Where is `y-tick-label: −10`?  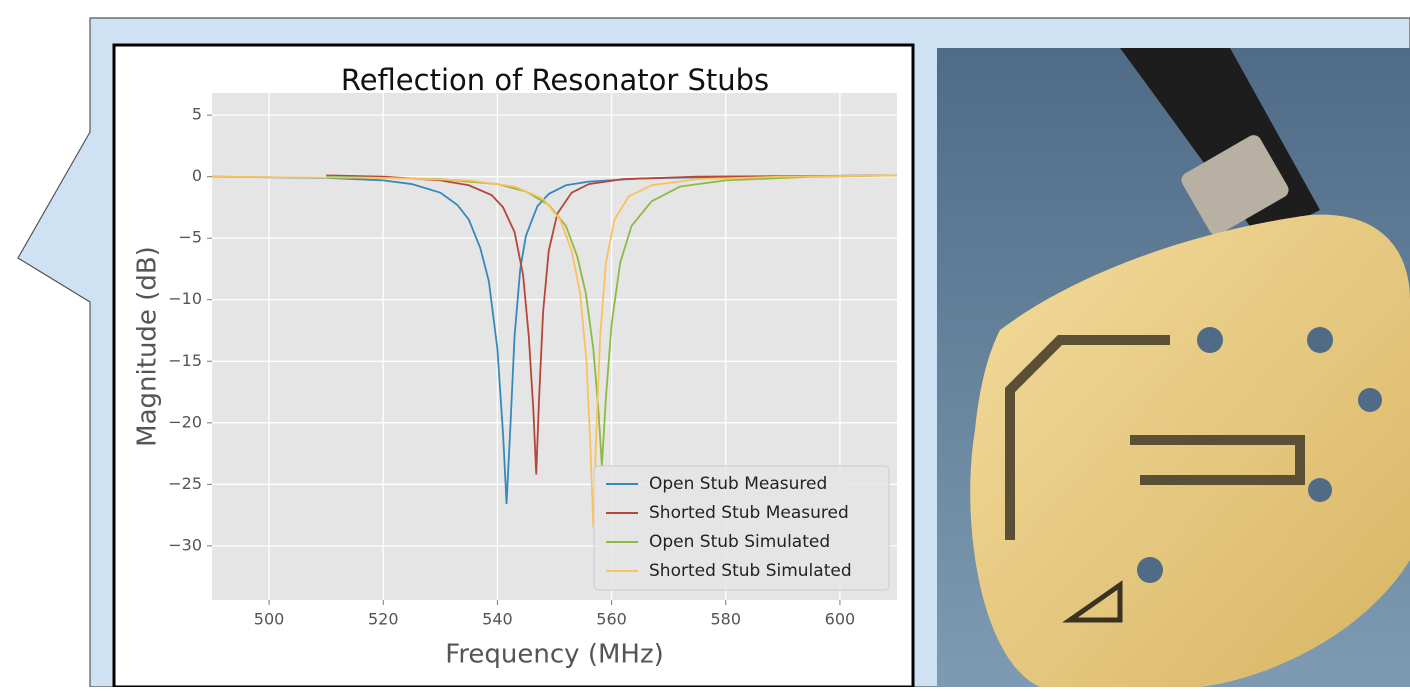 y-tick-label: −10 is located at coordinates (185, 298).